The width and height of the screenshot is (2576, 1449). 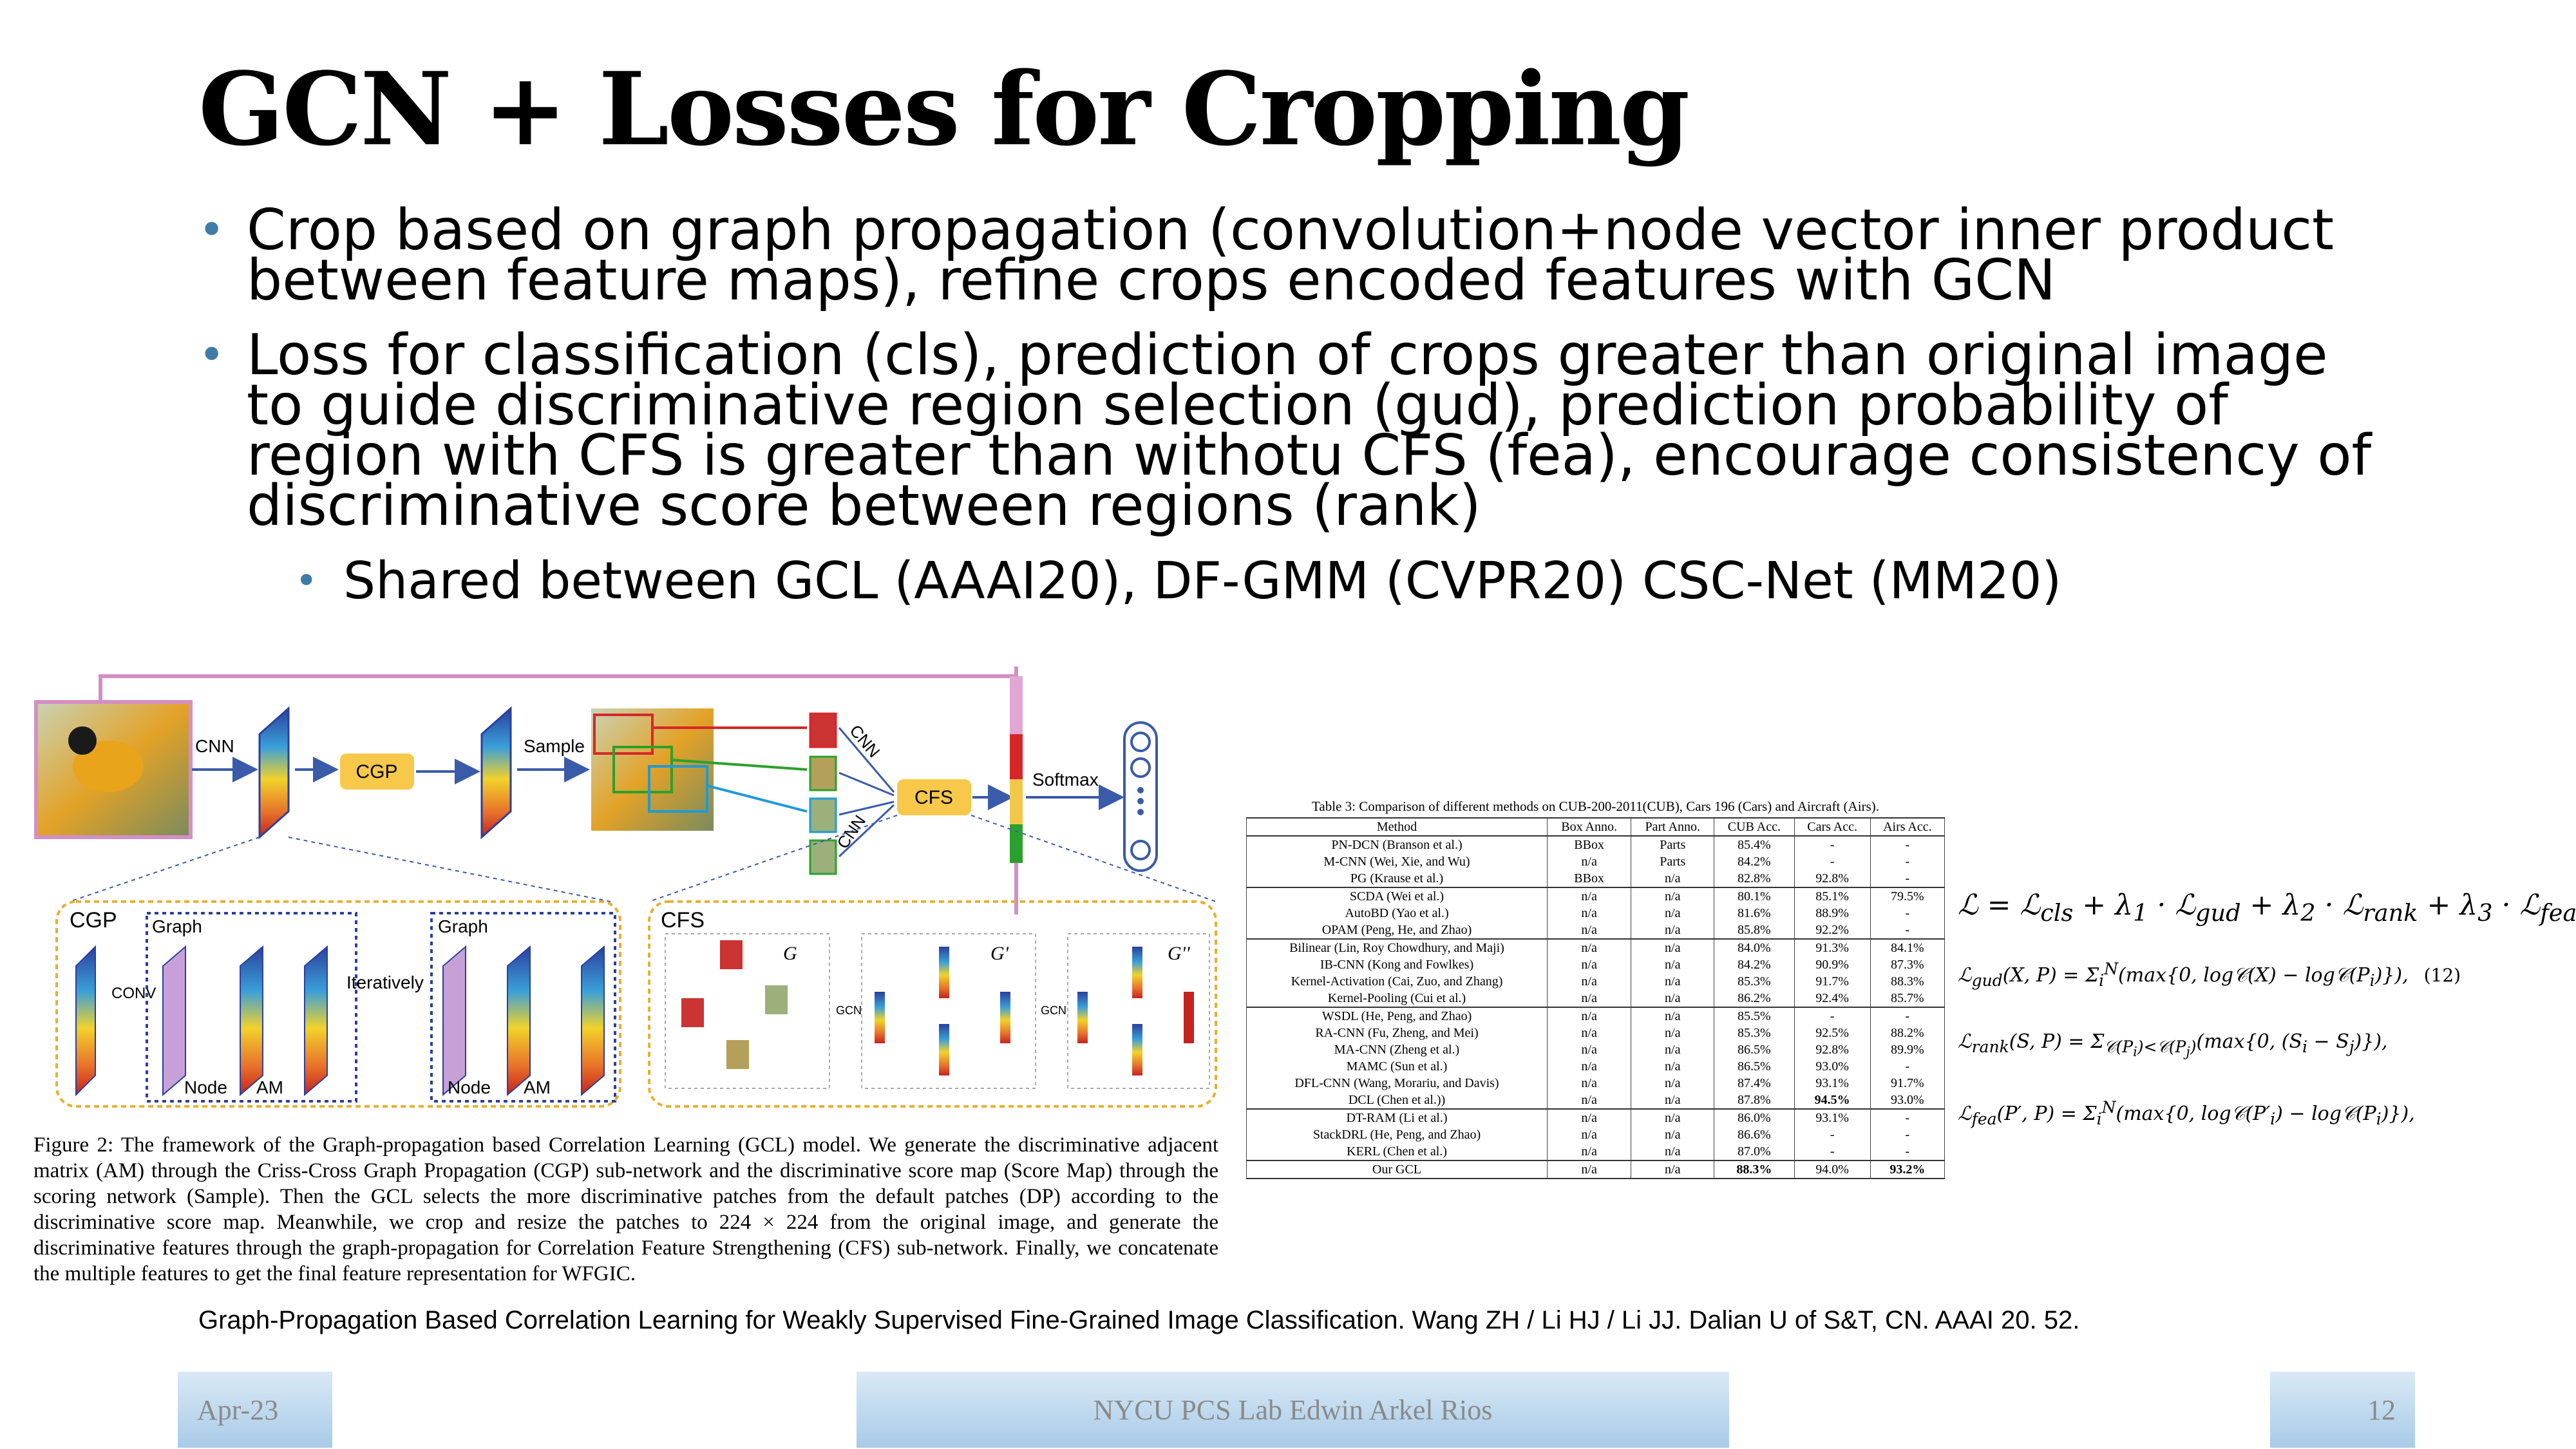 I want to click on label-cnn: CNN, so click(x=215, y=746).